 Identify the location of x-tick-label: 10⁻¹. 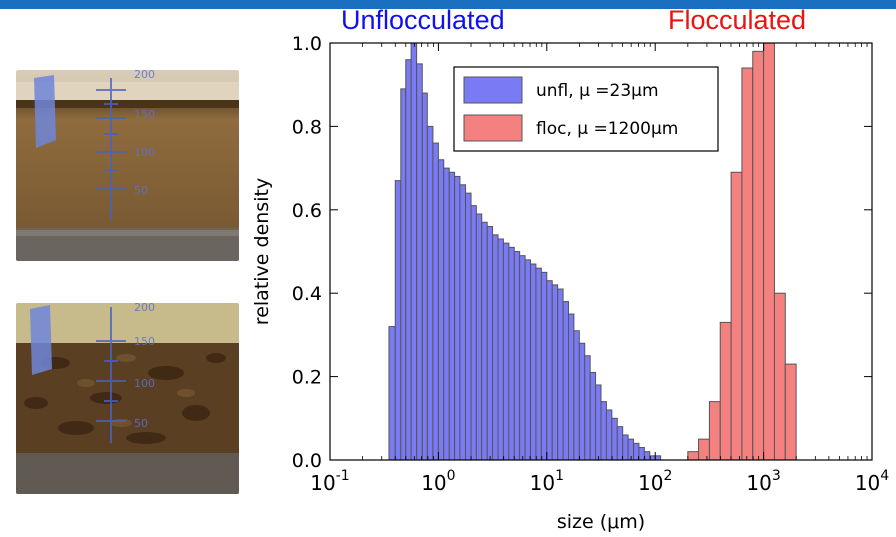
(329, 481).